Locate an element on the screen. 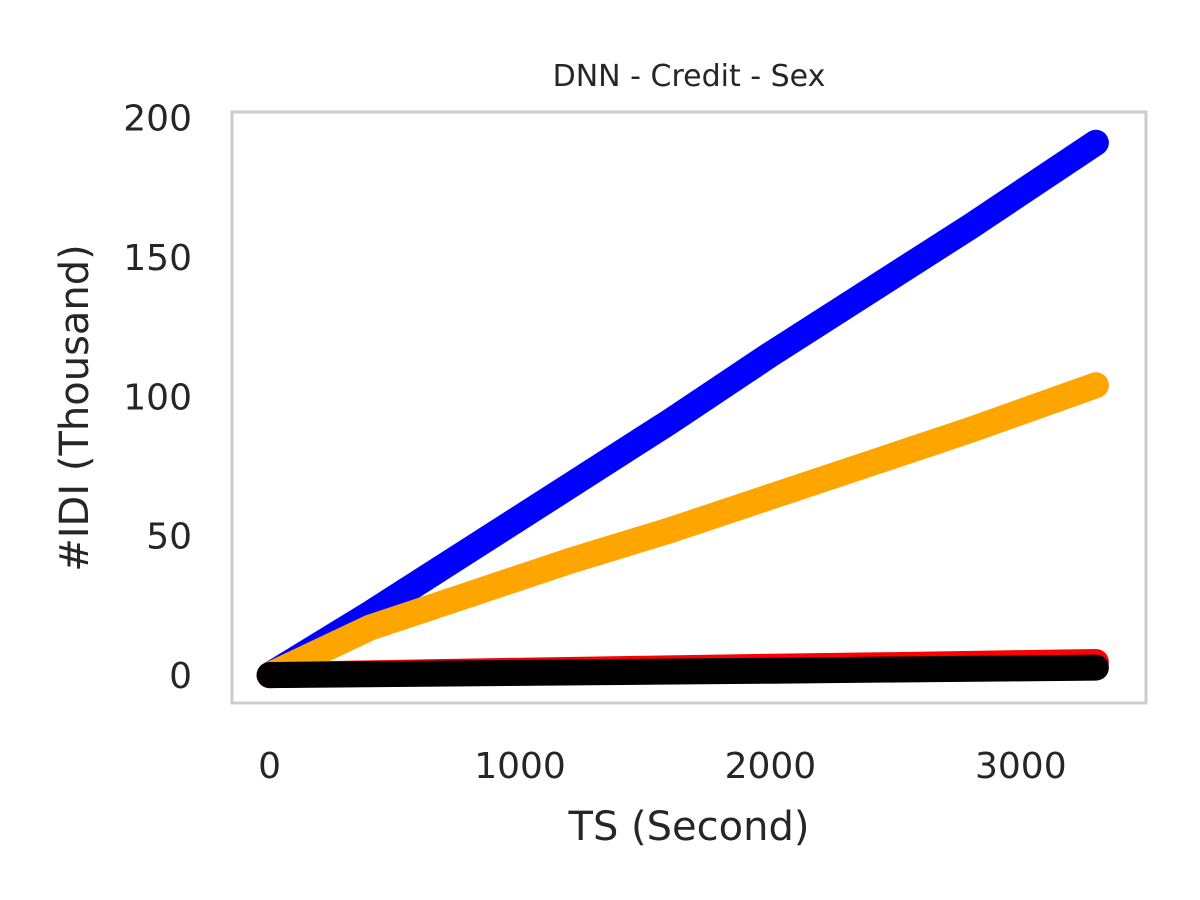 Image resolution: width=1200 pixels, height=900 pixels. x-axis-label: TS (Second) is located at coordinates (689, 827).